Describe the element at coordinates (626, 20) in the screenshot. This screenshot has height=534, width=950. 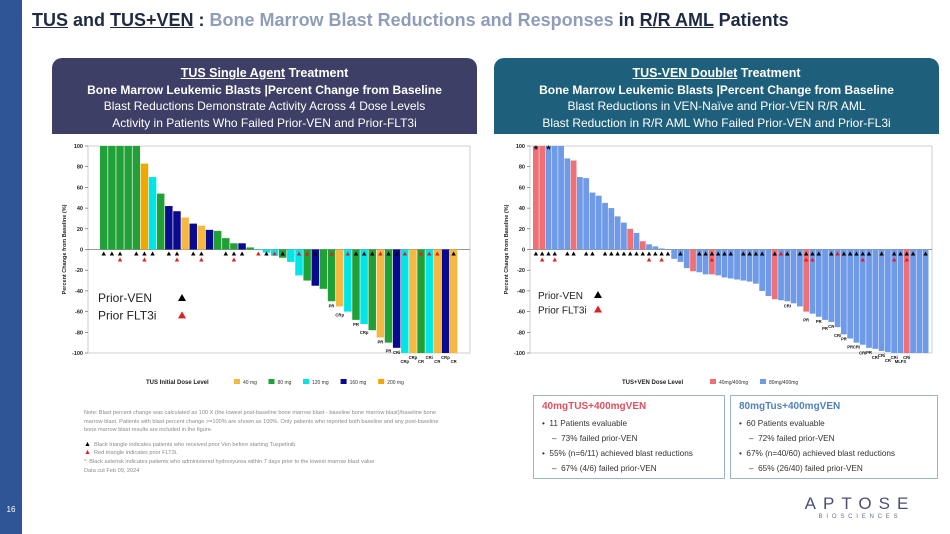
I see `title-in: in` at that location.